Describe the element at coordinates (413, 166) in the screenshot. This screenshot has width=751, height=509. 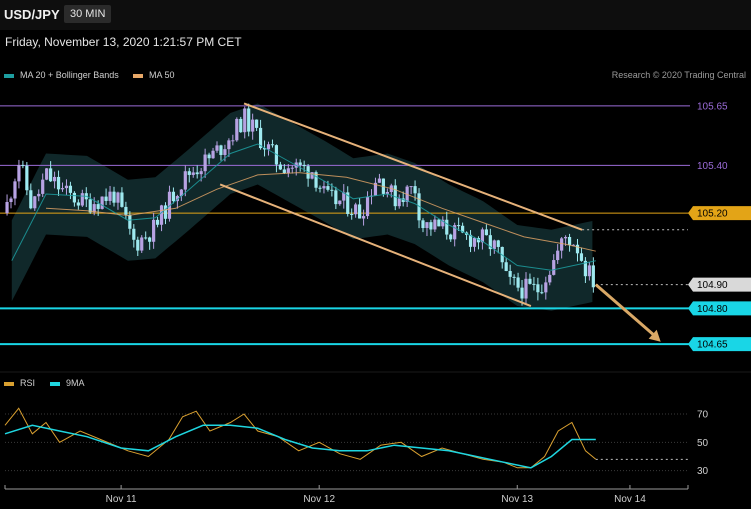
I see `channel-upper-line` at that location.